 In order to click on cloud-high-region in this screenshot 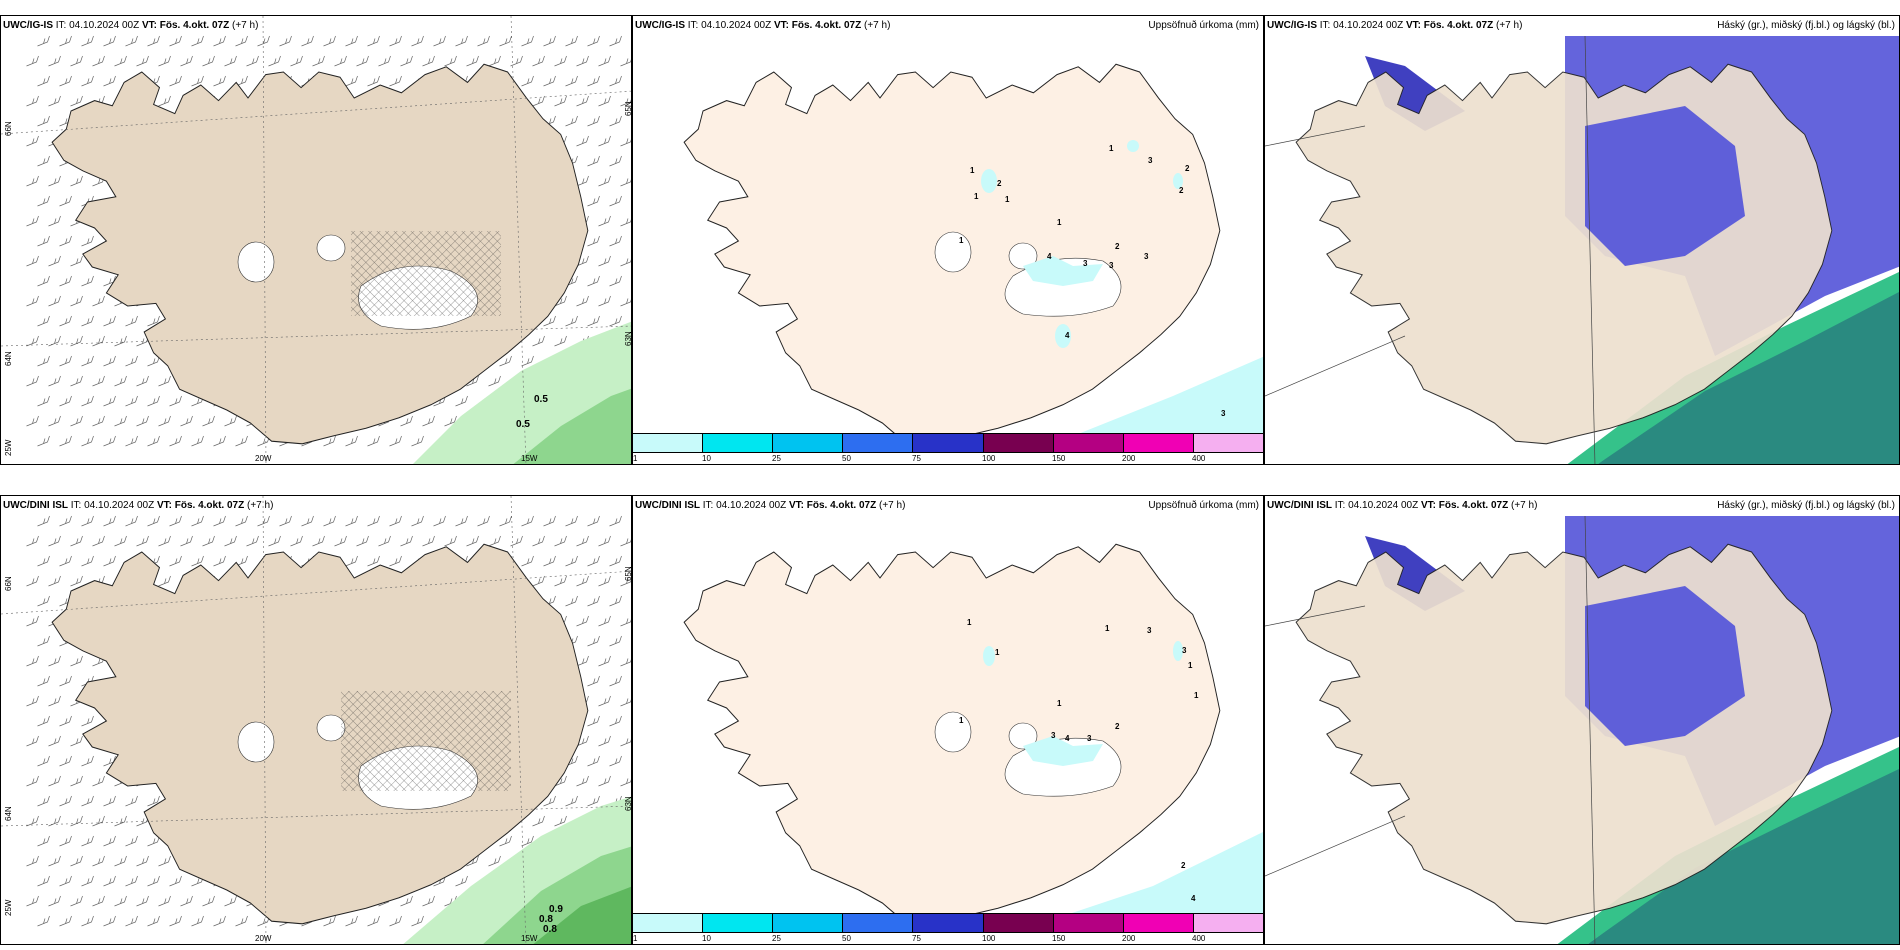, I will do `click(1743, 855)`.